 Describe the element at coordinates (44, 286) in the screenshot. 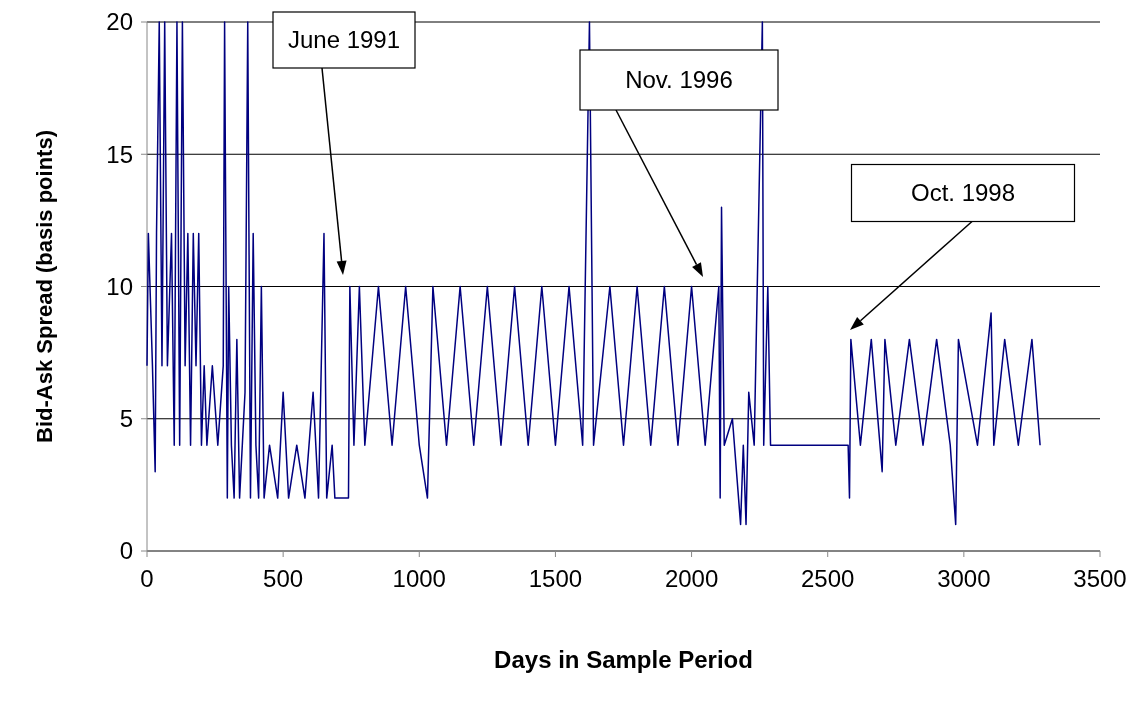

I see `y-axis-title: Bid-Ask Spread (basis points)` at that location.